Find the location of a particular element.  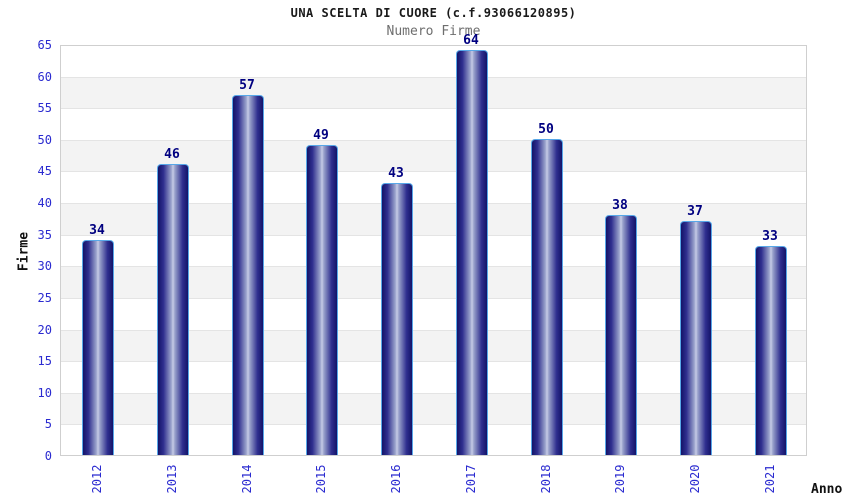

bar-value-label: 49 is located at coordinates (321, 135).